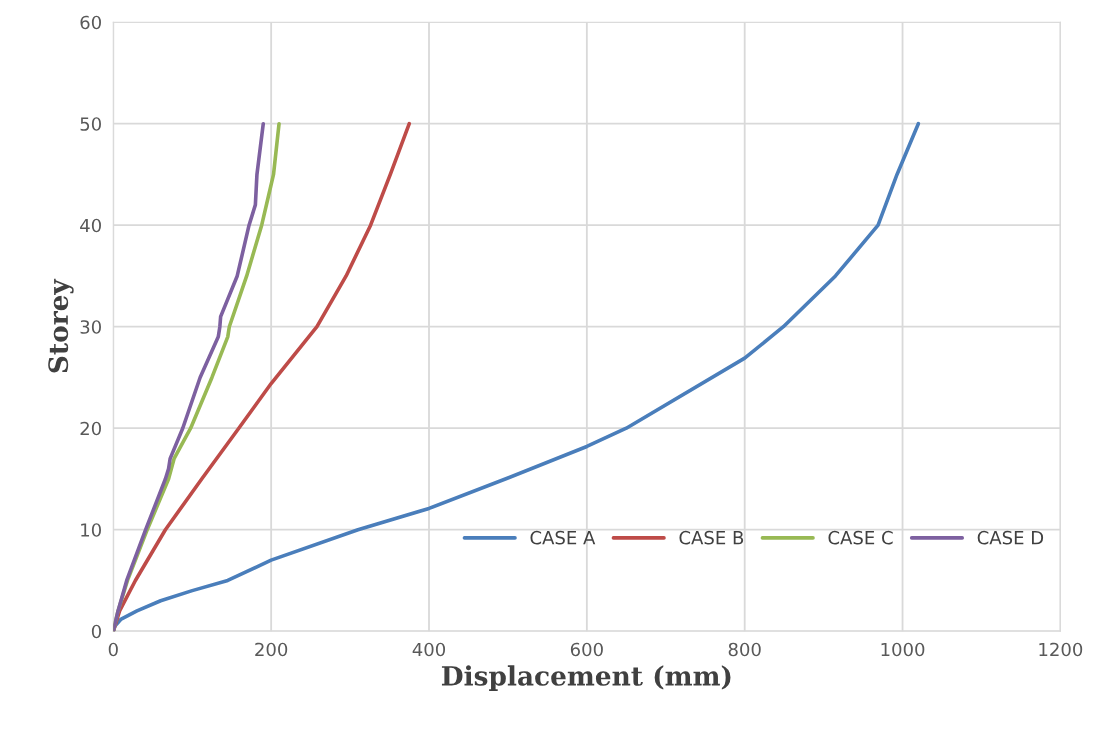  What do you see at coordinates (586, 649) in the screenshot?
I see `x-tick-label: 600` at bounding box center [586, 649].